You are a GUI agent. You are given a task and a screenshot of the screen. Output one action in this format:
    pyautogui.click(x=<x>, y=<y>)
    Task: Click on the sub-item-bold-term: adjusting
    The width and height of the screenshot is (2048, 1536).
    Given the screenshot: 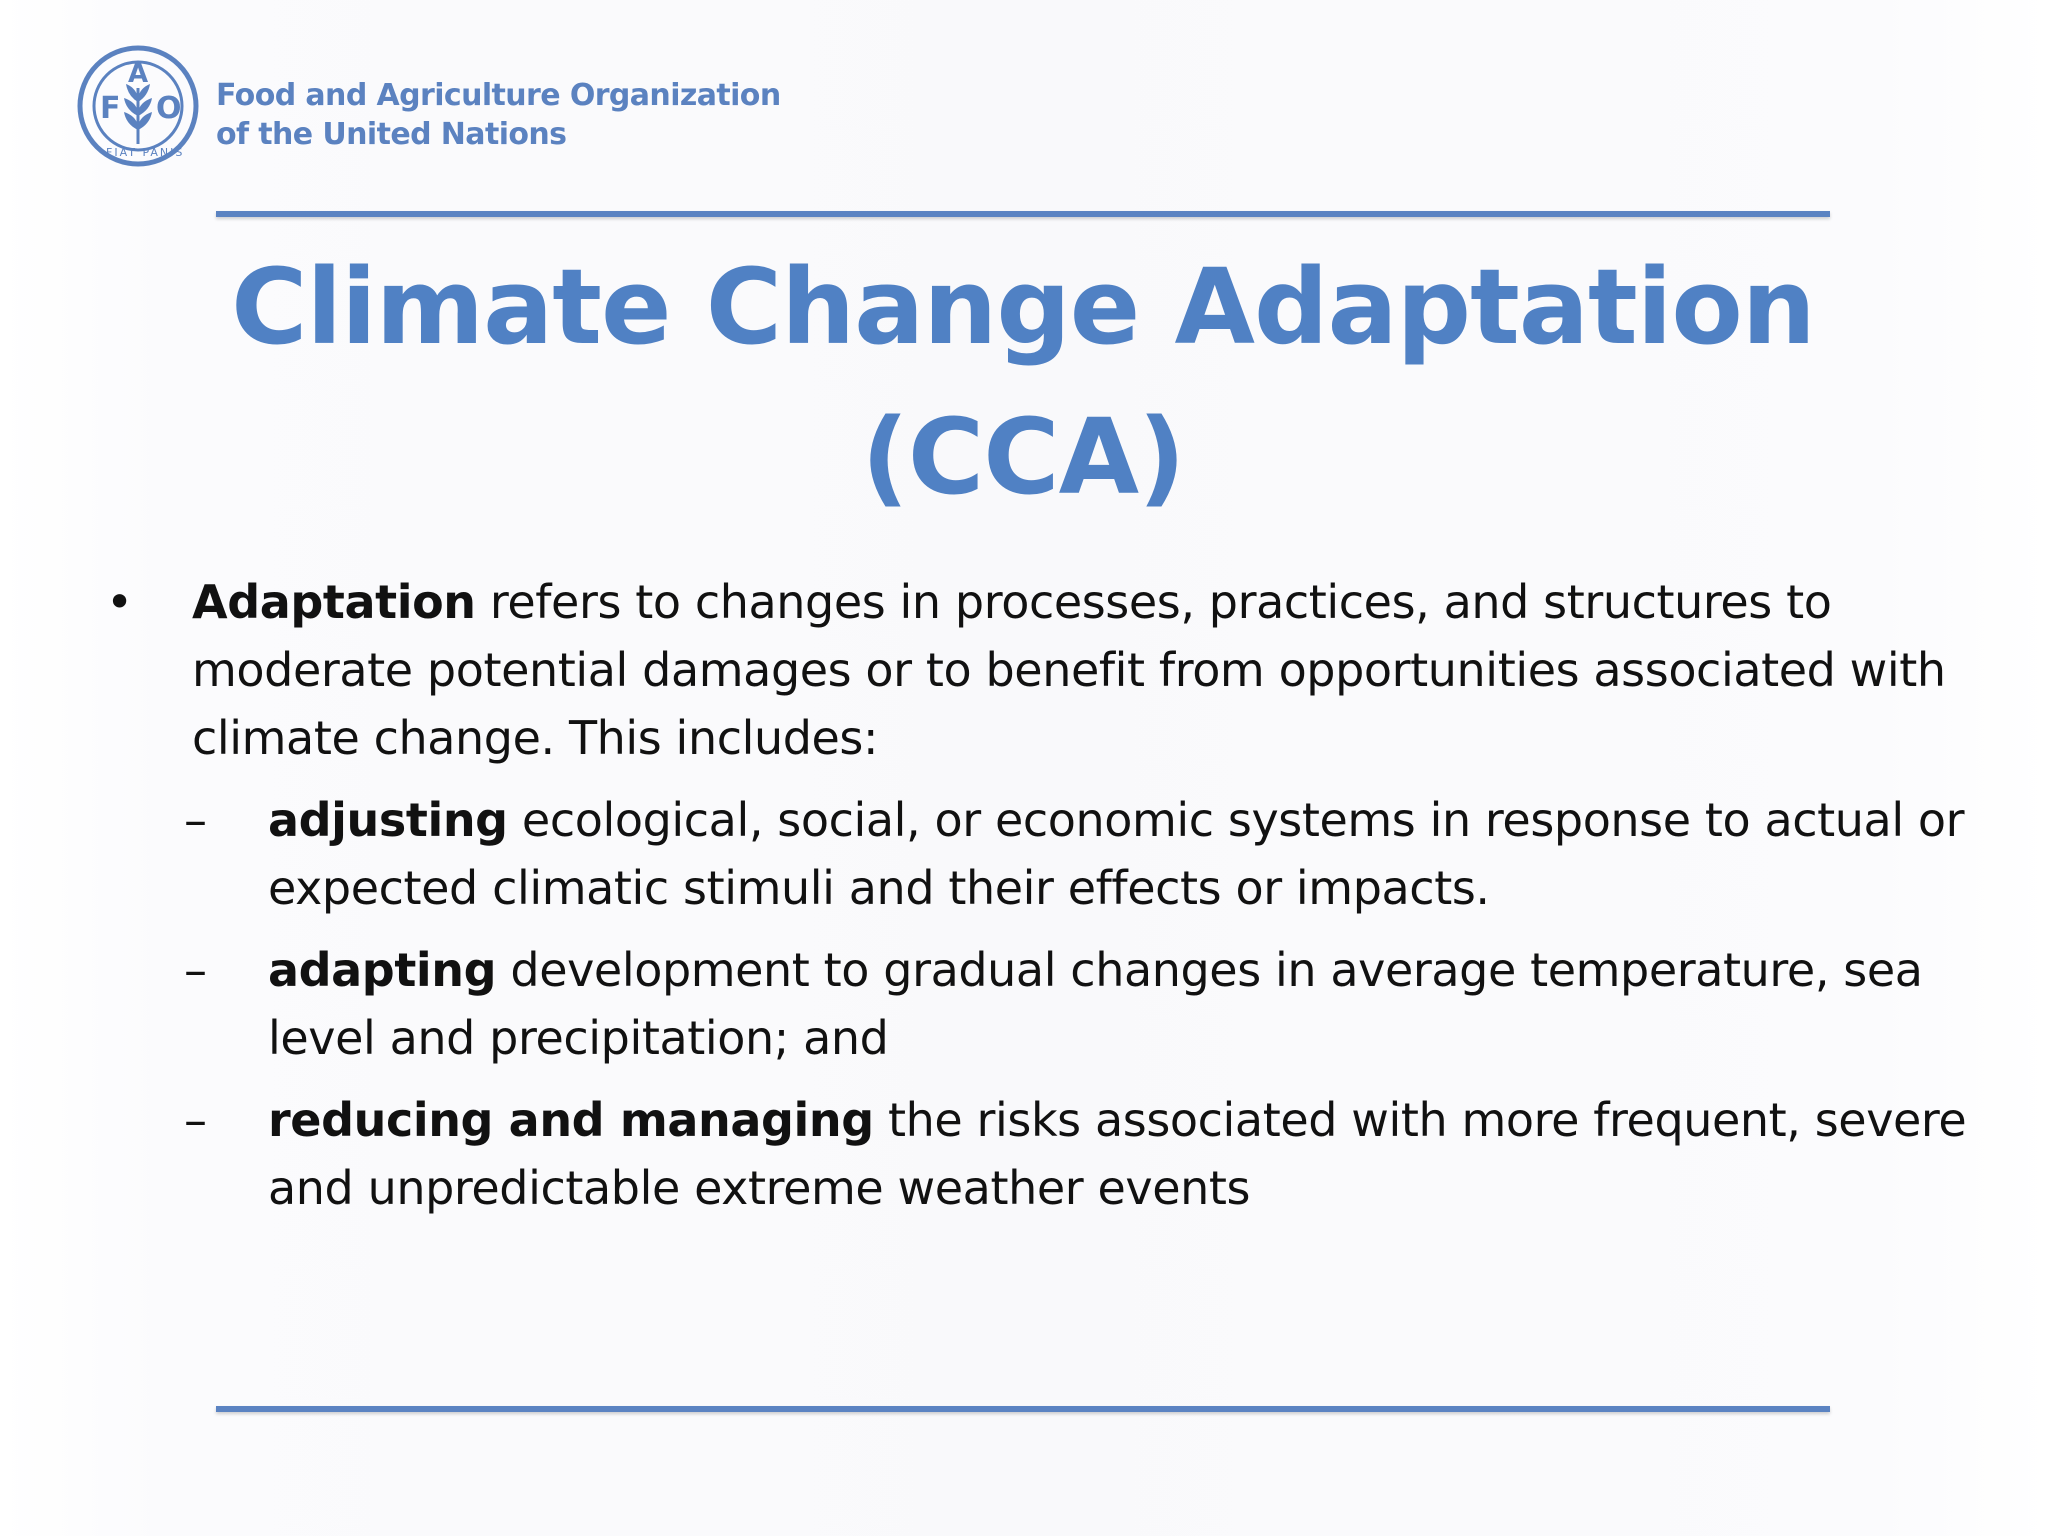 What is the action you would take?
    pyautogui.click(x=388, y=820)
    